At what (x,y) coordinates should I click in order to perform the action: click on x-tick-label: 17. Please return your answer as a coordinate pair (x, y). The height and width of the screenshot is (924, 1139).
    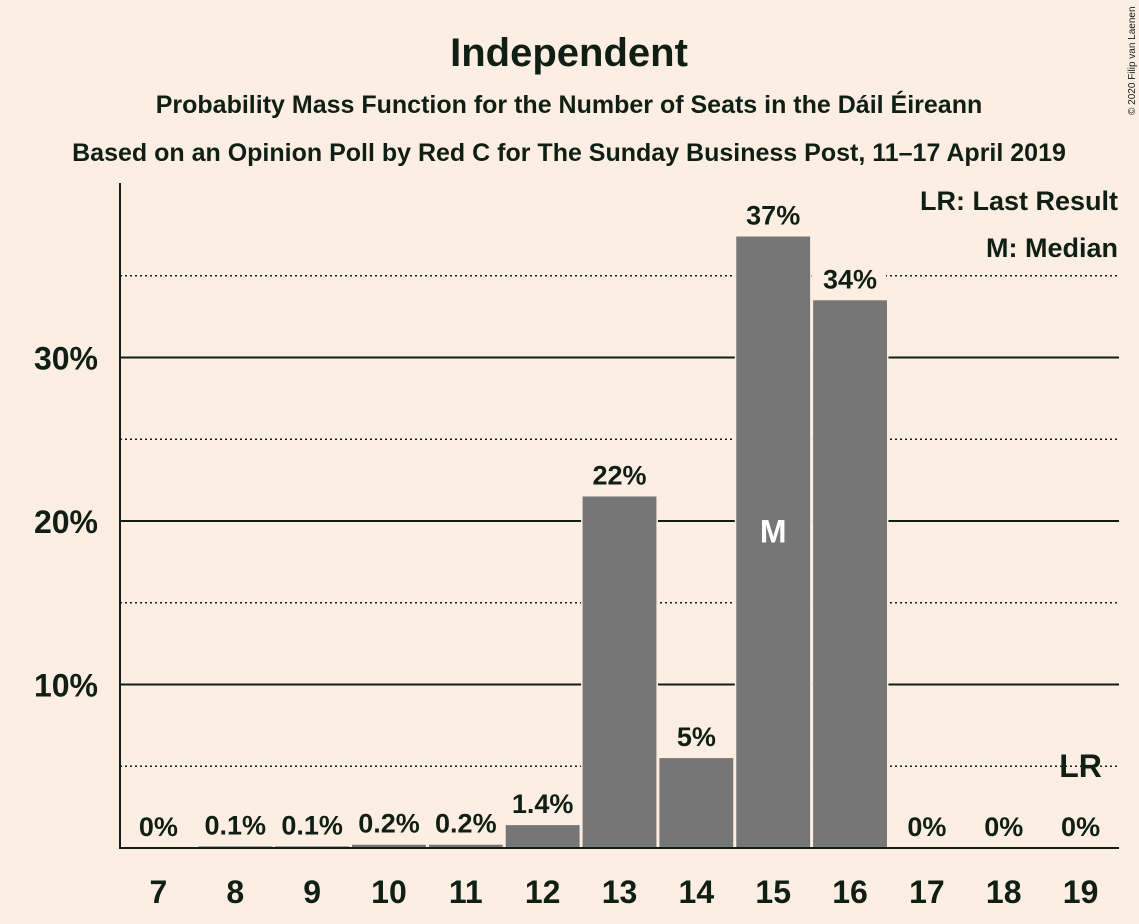
    Looking at the image, I should click on (927, 892).